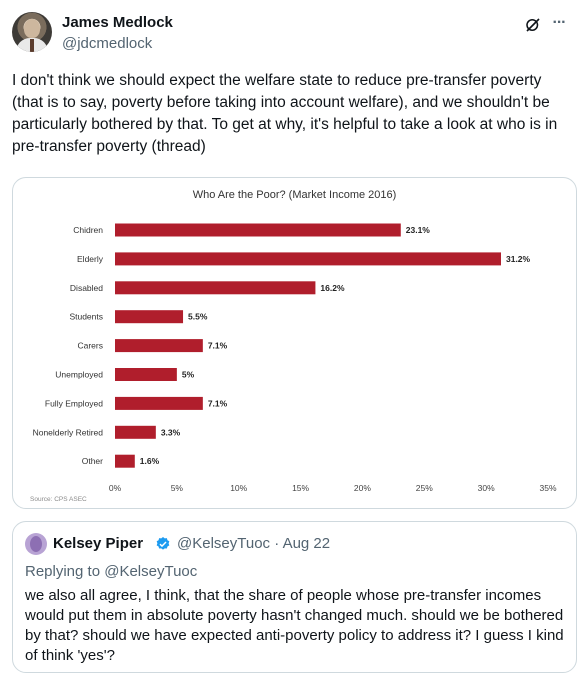  I want to click on verified-icon, so click(163, 543).